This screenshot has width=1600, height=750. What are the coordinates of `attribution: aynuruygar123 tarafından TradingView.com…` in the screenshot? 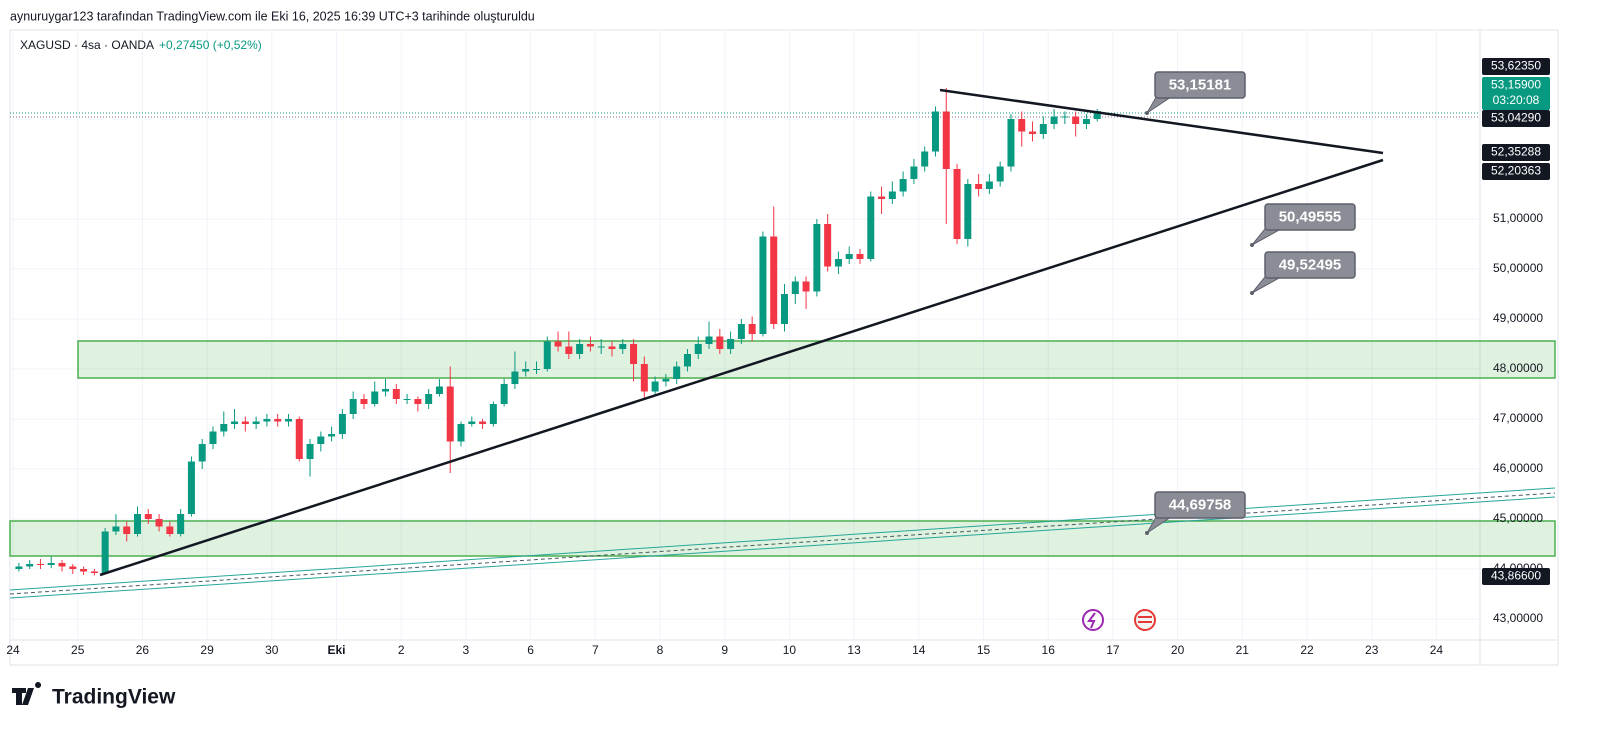 It's located at (272, 16).